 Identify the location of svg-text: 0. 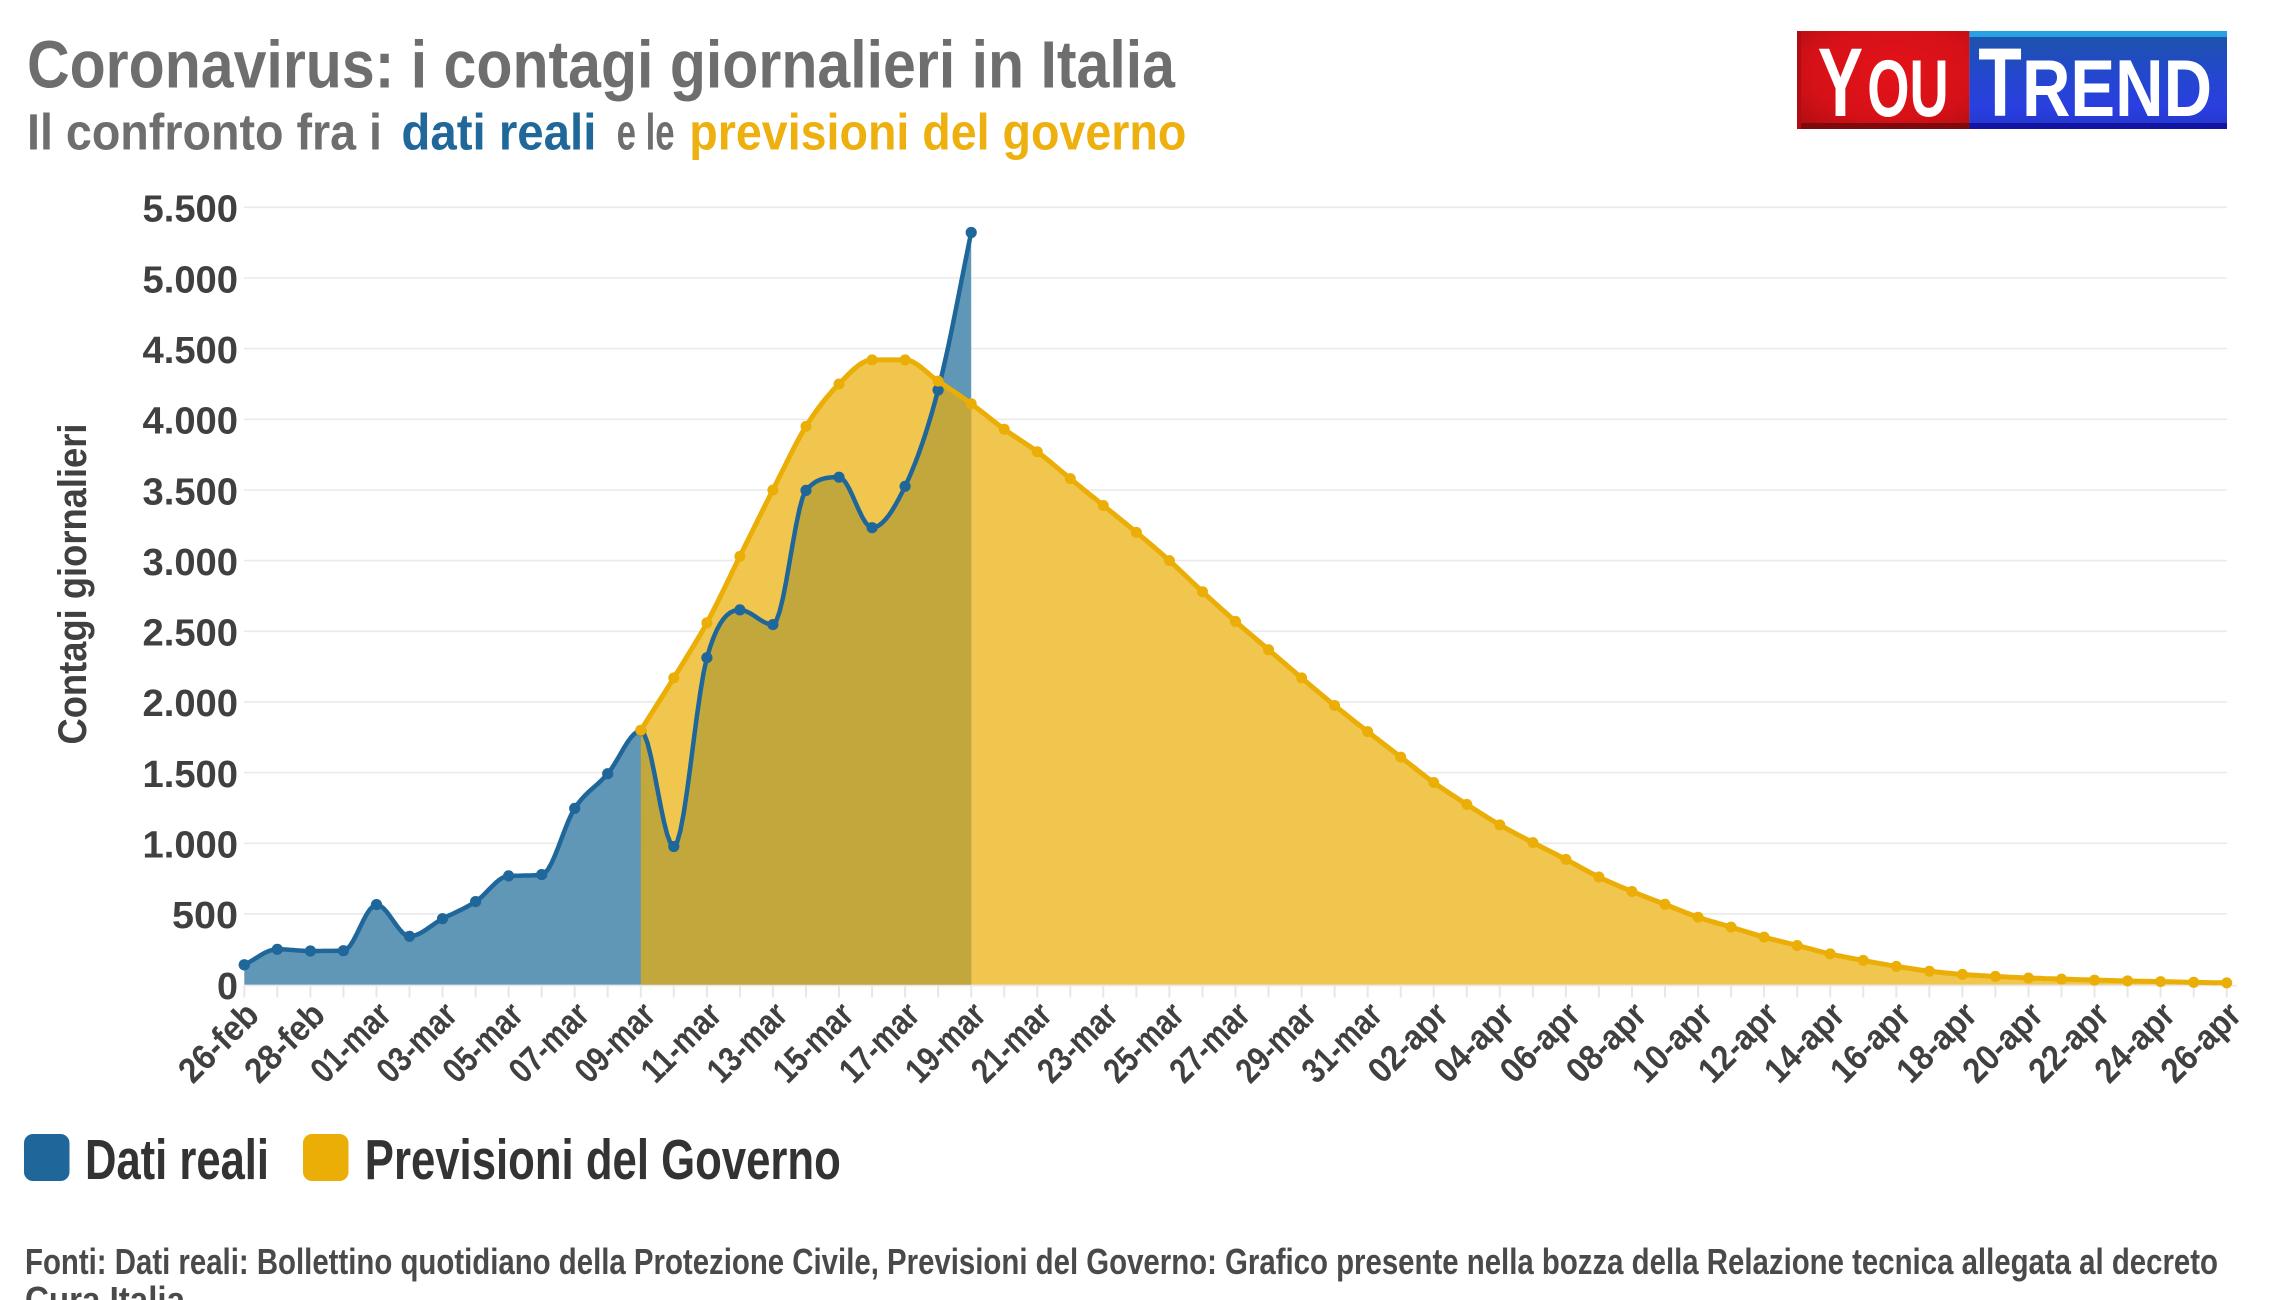
(227, 986).